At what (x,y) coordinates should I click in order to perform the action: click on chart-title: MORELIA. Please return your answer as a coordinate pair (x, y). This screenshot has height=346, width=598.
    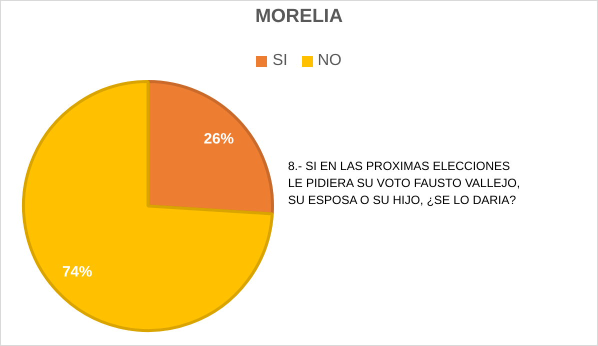
    Looking at the image, I should click on (299, 17).